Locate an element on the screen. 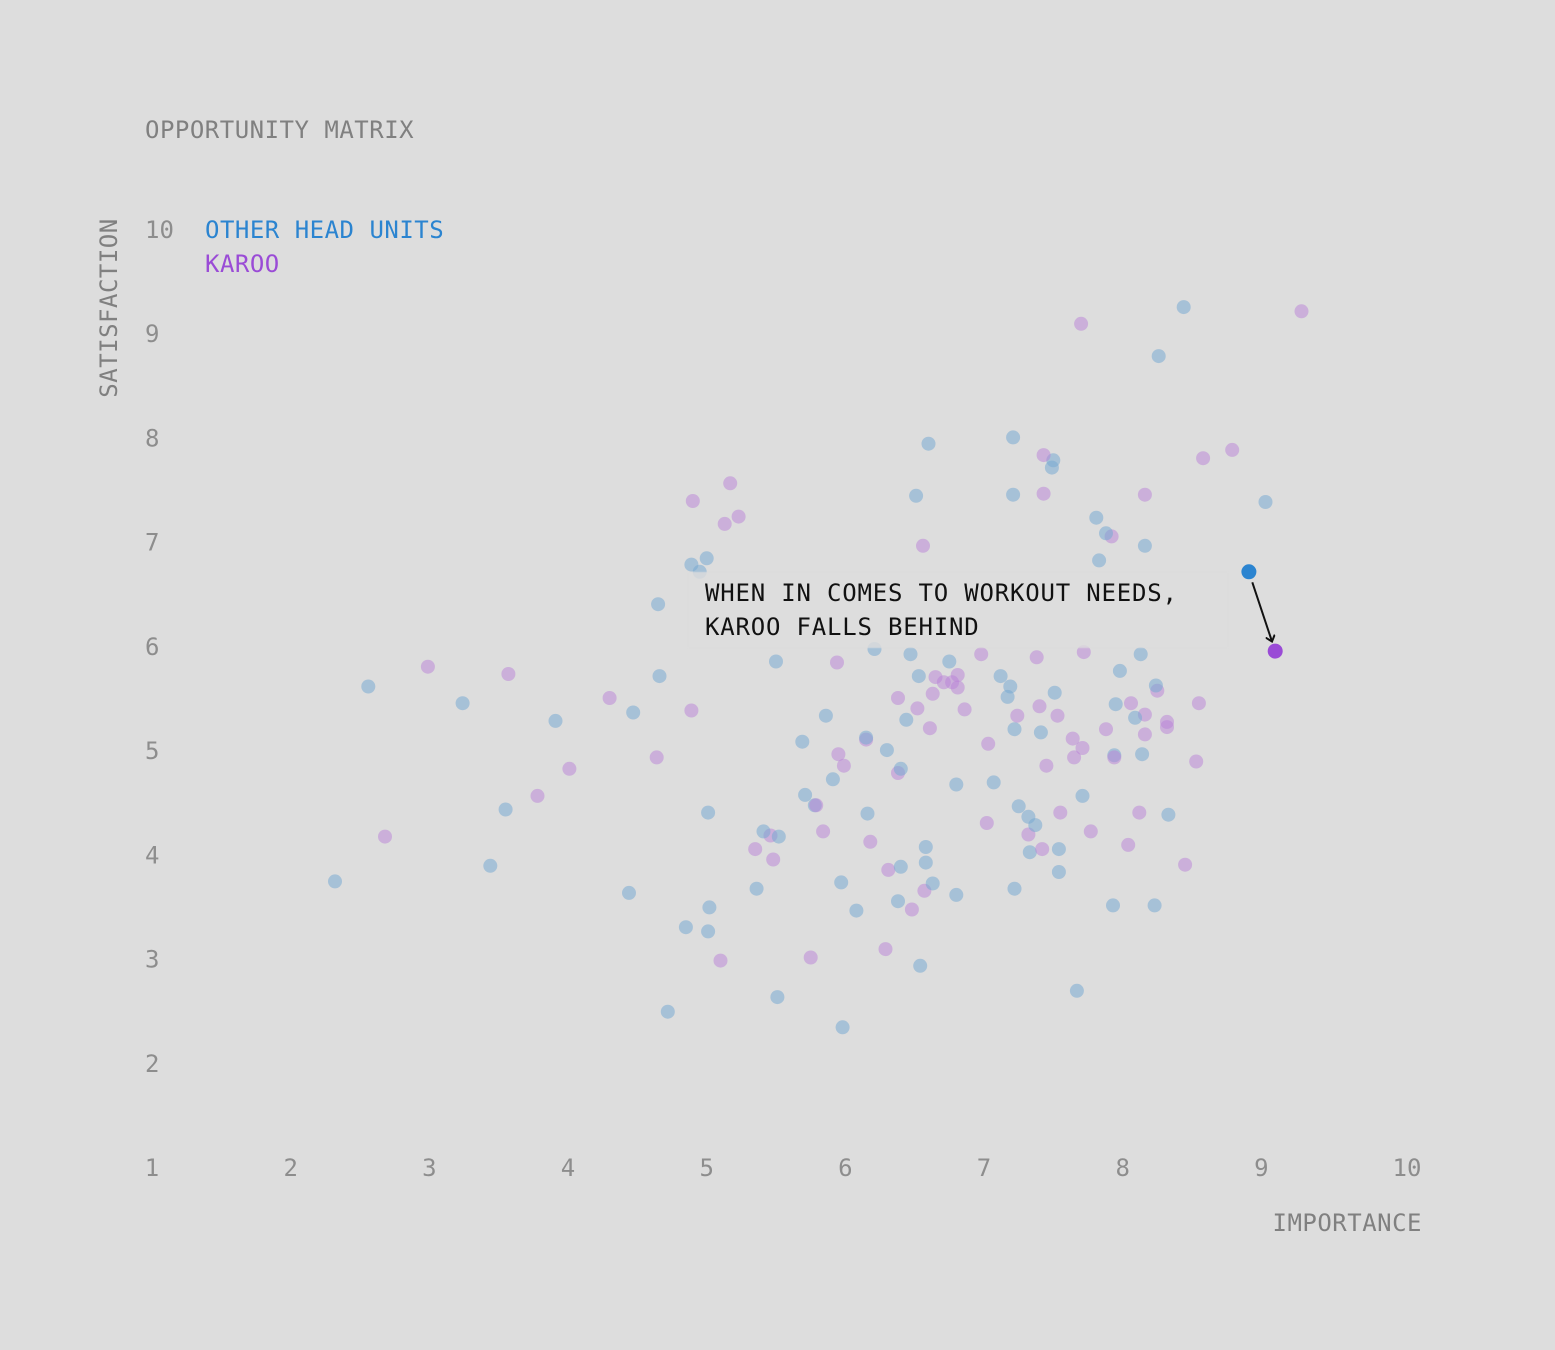 Image resolution: width=1555 pixels, height=1350 pixels. y-tick-label: 7 is located at coordinates (152, 543).